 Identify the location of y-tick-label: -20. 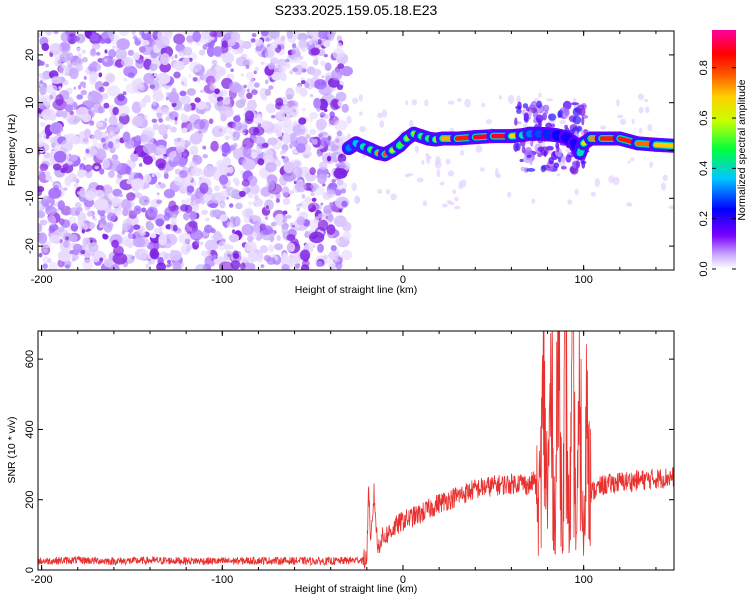
(30, 246).